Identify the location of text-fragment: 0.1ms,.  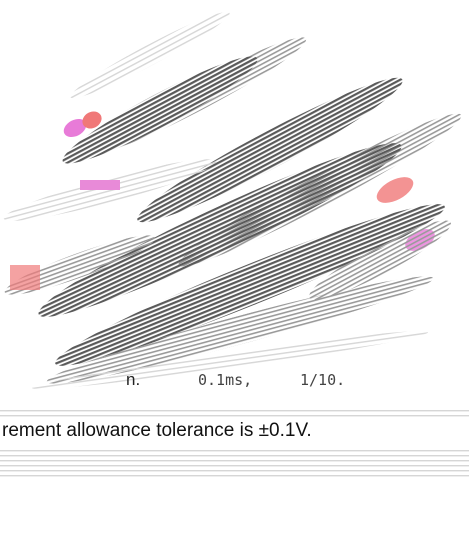
(225, 380).